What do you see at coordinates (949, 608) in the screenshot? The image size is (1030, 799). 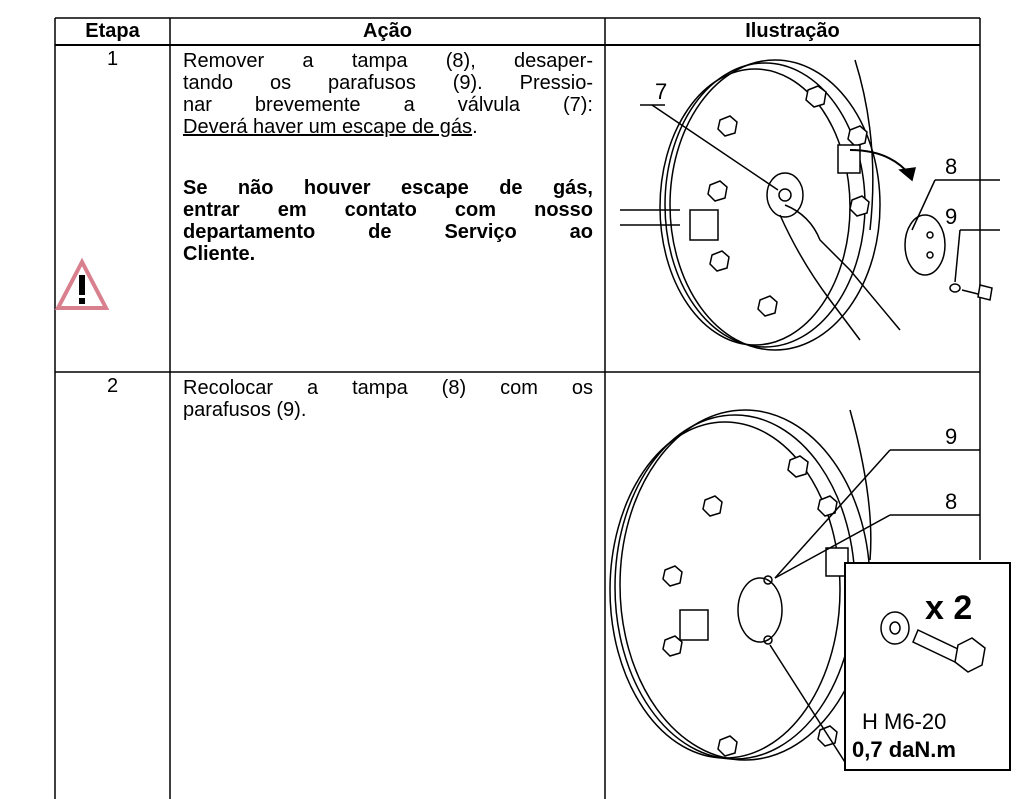 I see `quantity: x 2` at bounding box center [949, 608].